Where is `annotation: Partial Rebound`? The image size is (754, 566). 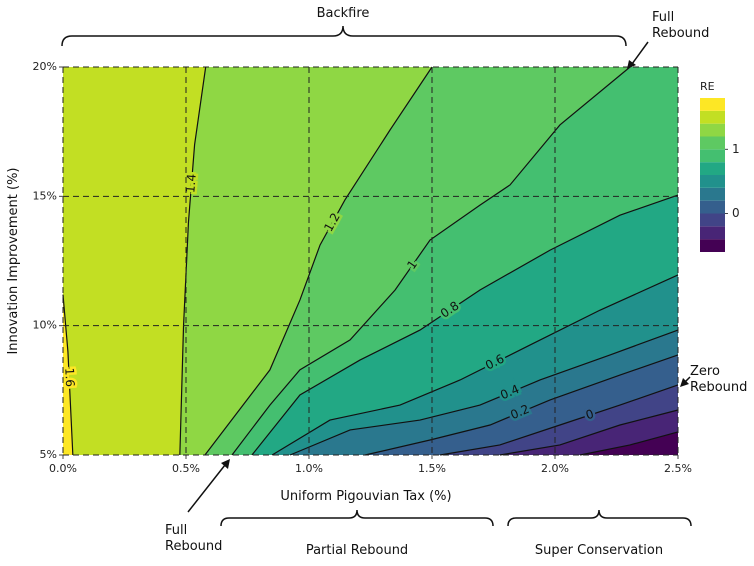
annotation: Partial Rebound is located at coordinates (357, 550).